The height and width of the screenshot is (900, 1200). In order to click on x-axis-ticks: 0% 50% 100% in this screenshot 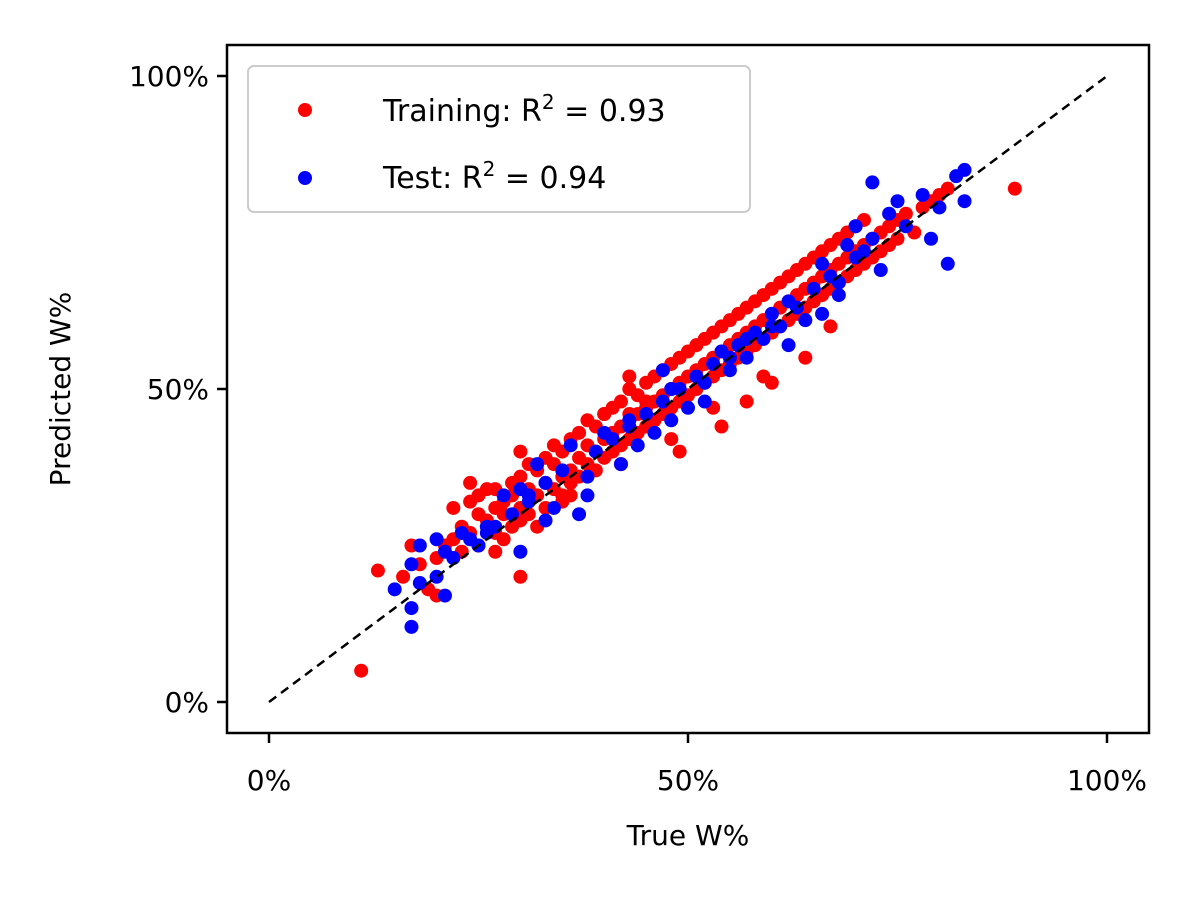, I will do `click(697, 765)`.